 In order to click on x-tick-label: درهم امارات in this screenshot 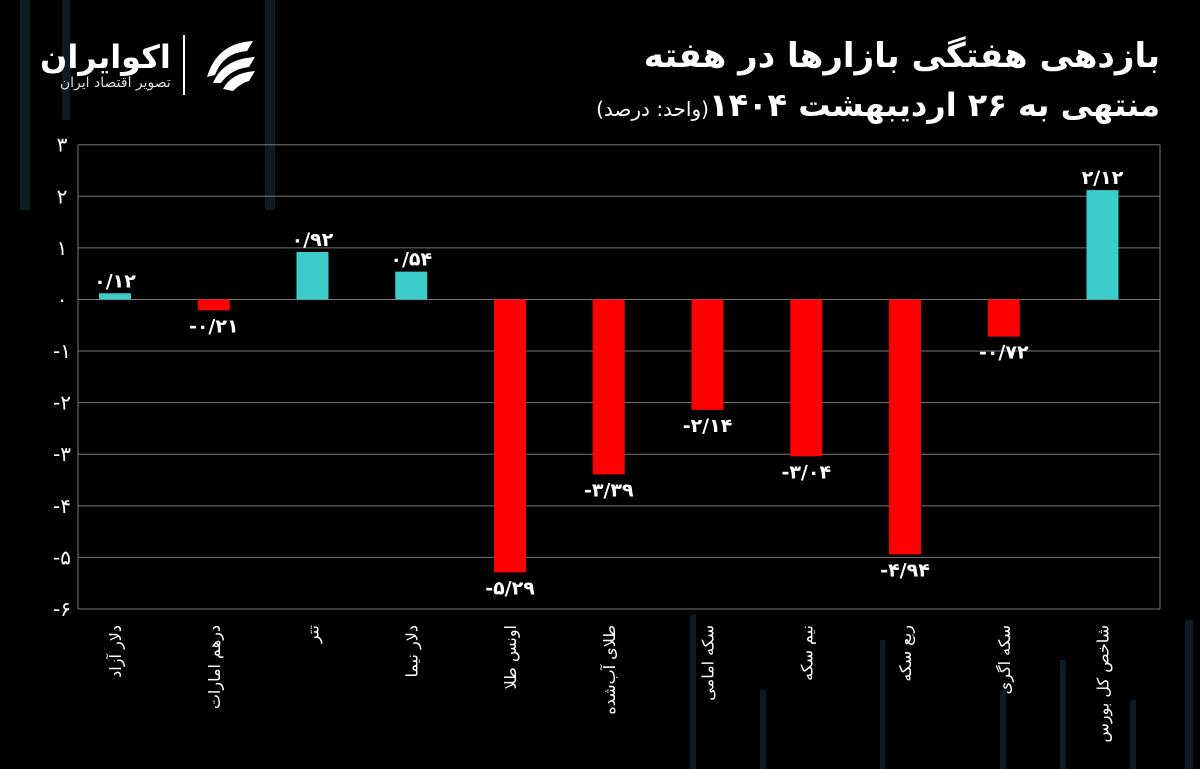, I will do `click(215, 667)`.